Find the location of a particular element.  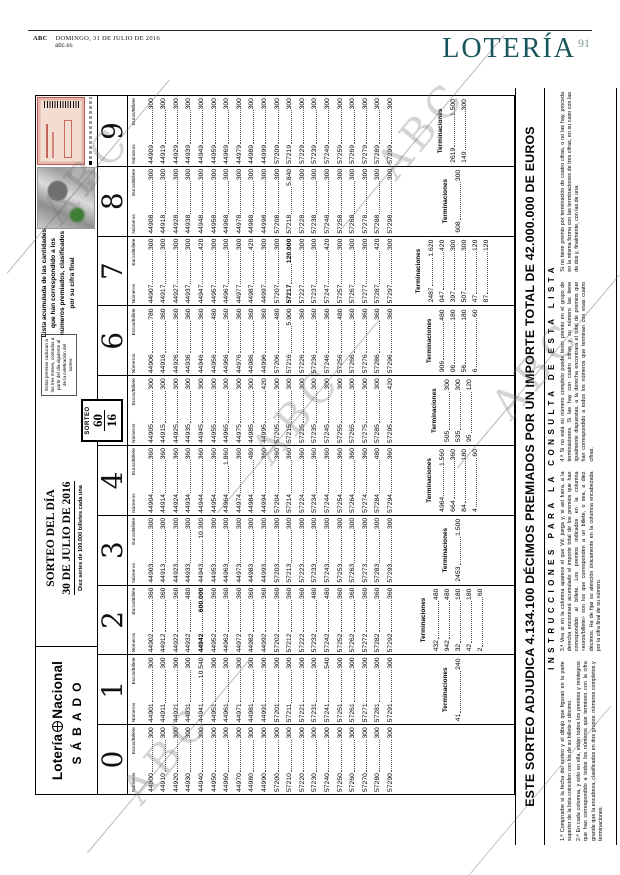

prize-entry: 44930 300 is located at coordinates (189, 759).